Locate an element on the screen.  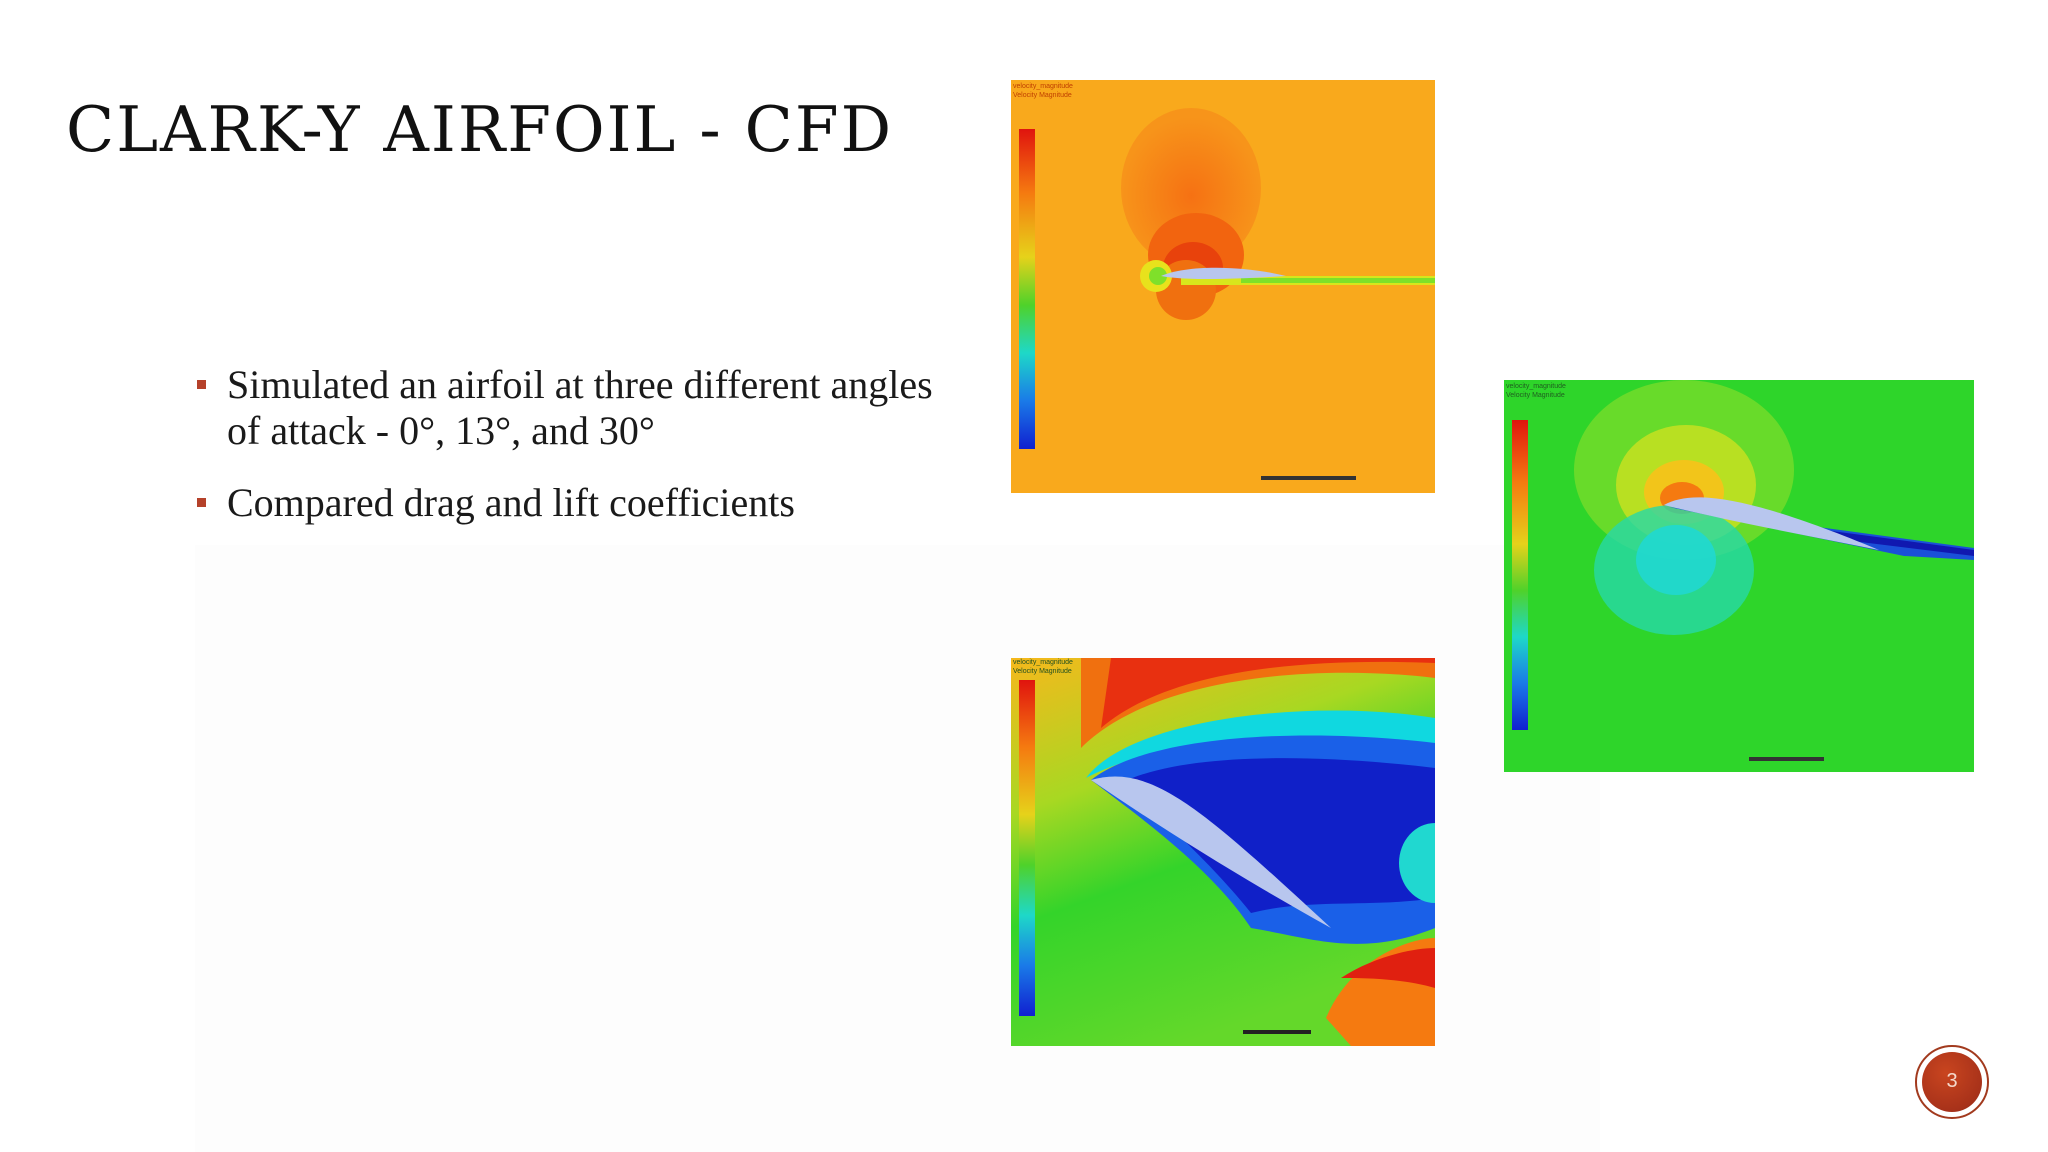
cfd-contour-0-deg-graphic: velocity_magnitude Velocity Magnitude is located at coordinates (1223, 286).